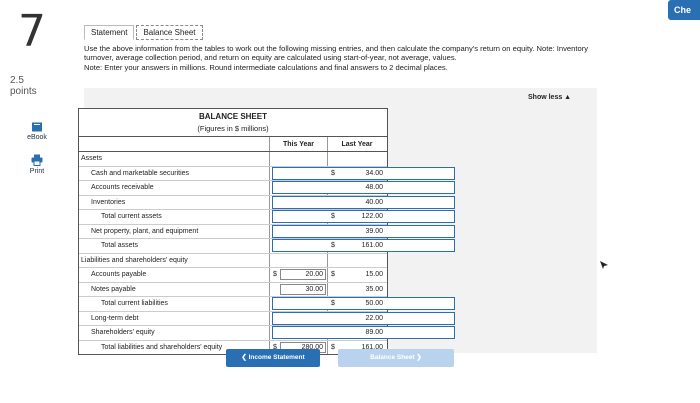  Describe the element at coordinates (392, 357) in the screenshot. I see `next-label: Balance Sheet` at that location.